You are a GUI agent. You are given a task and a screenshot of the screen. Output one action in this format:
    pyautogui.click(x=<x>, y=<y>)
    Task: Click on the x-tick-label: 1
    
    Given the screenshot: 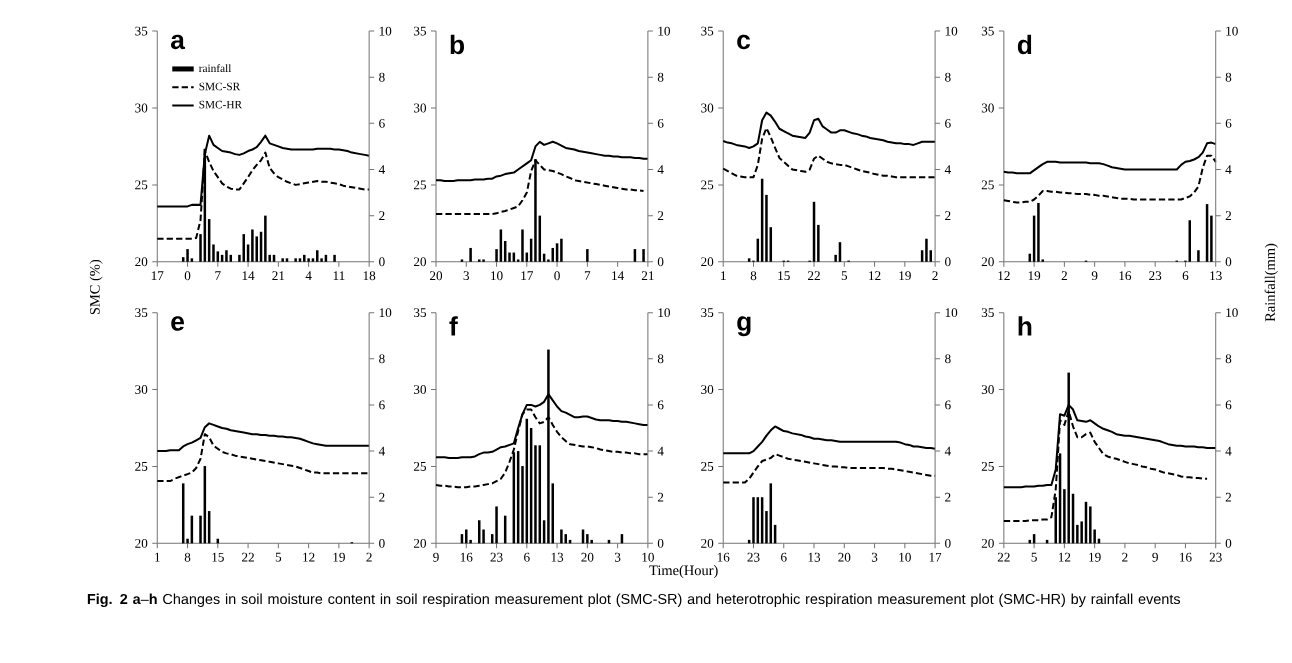 What is the action you would take?
    pyautogui.click(x=723, y=275)
    